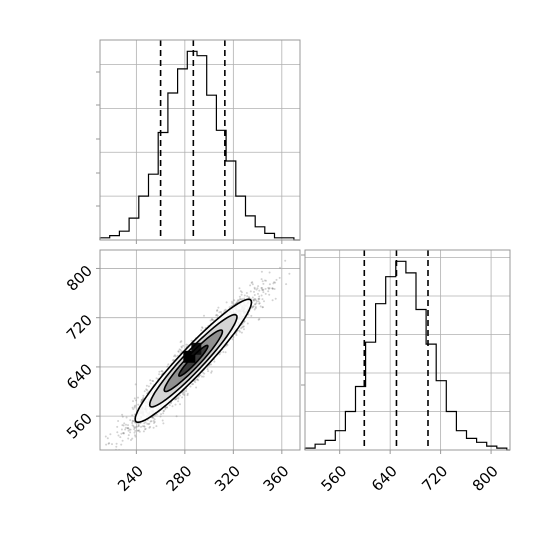  I want to click on histogram-step, so click(199, 145).